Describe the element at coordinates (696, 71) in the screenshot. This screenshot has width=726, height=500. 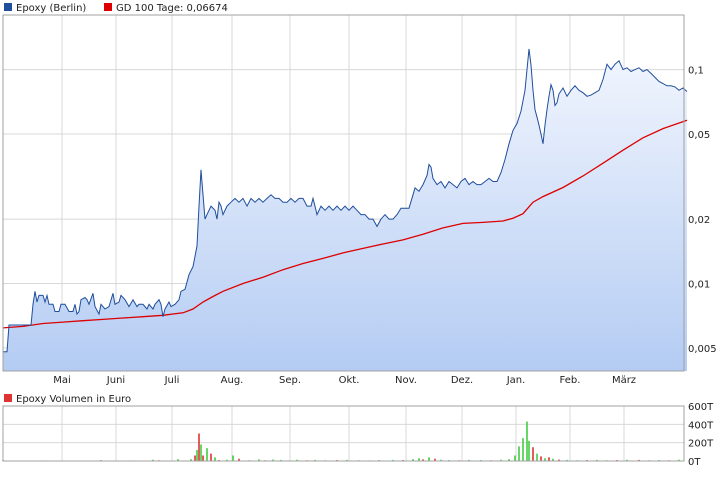
I see `price-y-tick-label: 0,1` at that location.